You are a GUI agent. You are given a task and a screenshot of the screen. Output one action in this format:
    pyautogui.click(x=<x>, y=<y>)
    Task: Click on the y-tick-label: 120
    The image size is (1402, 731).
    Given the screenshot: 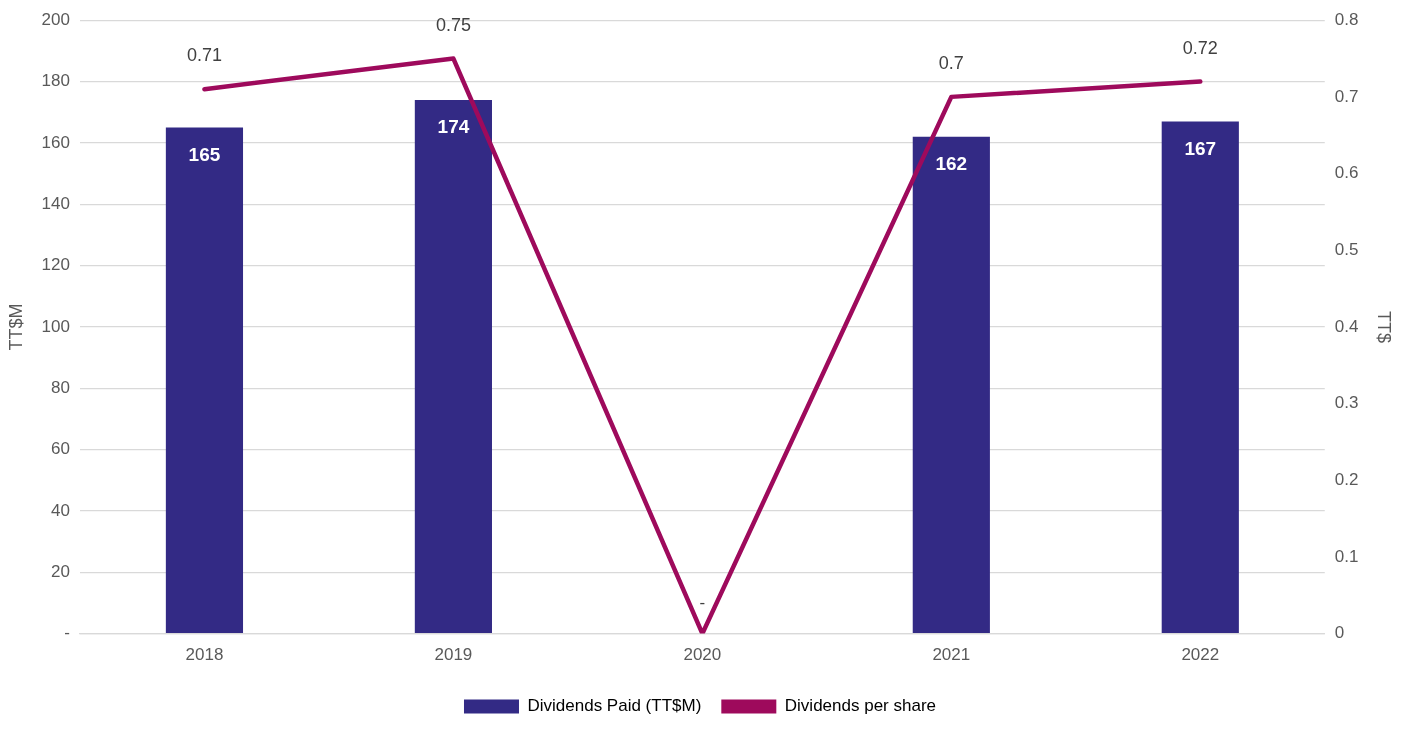 What is the action you would take?
    pyautogui.click(x=55, y=265)
    